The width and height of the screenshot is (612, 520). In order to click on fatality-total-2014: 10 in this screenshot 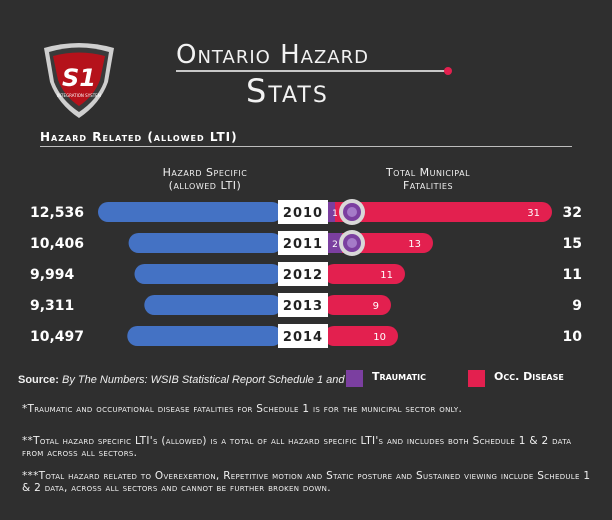, I will do `click(573, 337)`.